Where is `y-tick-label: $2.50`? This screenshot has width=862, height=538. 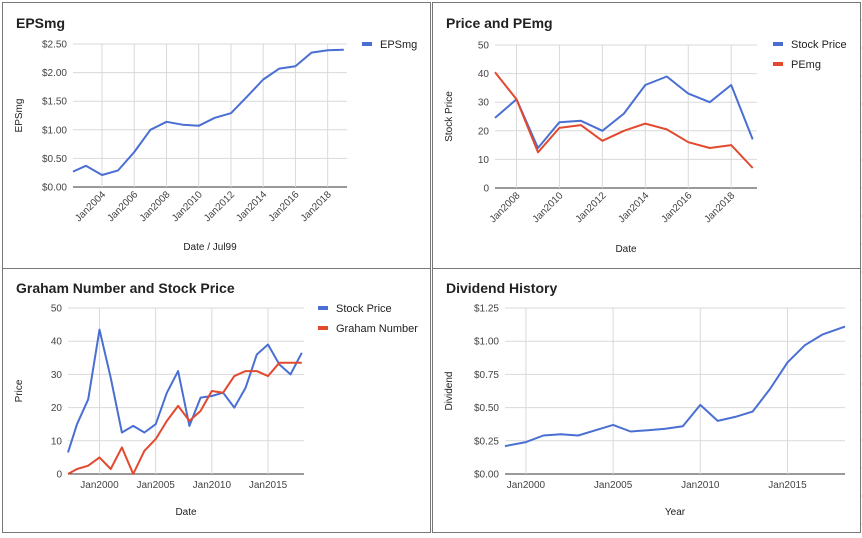
y-tick-label: $2.50 is located at coordinates (54, 45).